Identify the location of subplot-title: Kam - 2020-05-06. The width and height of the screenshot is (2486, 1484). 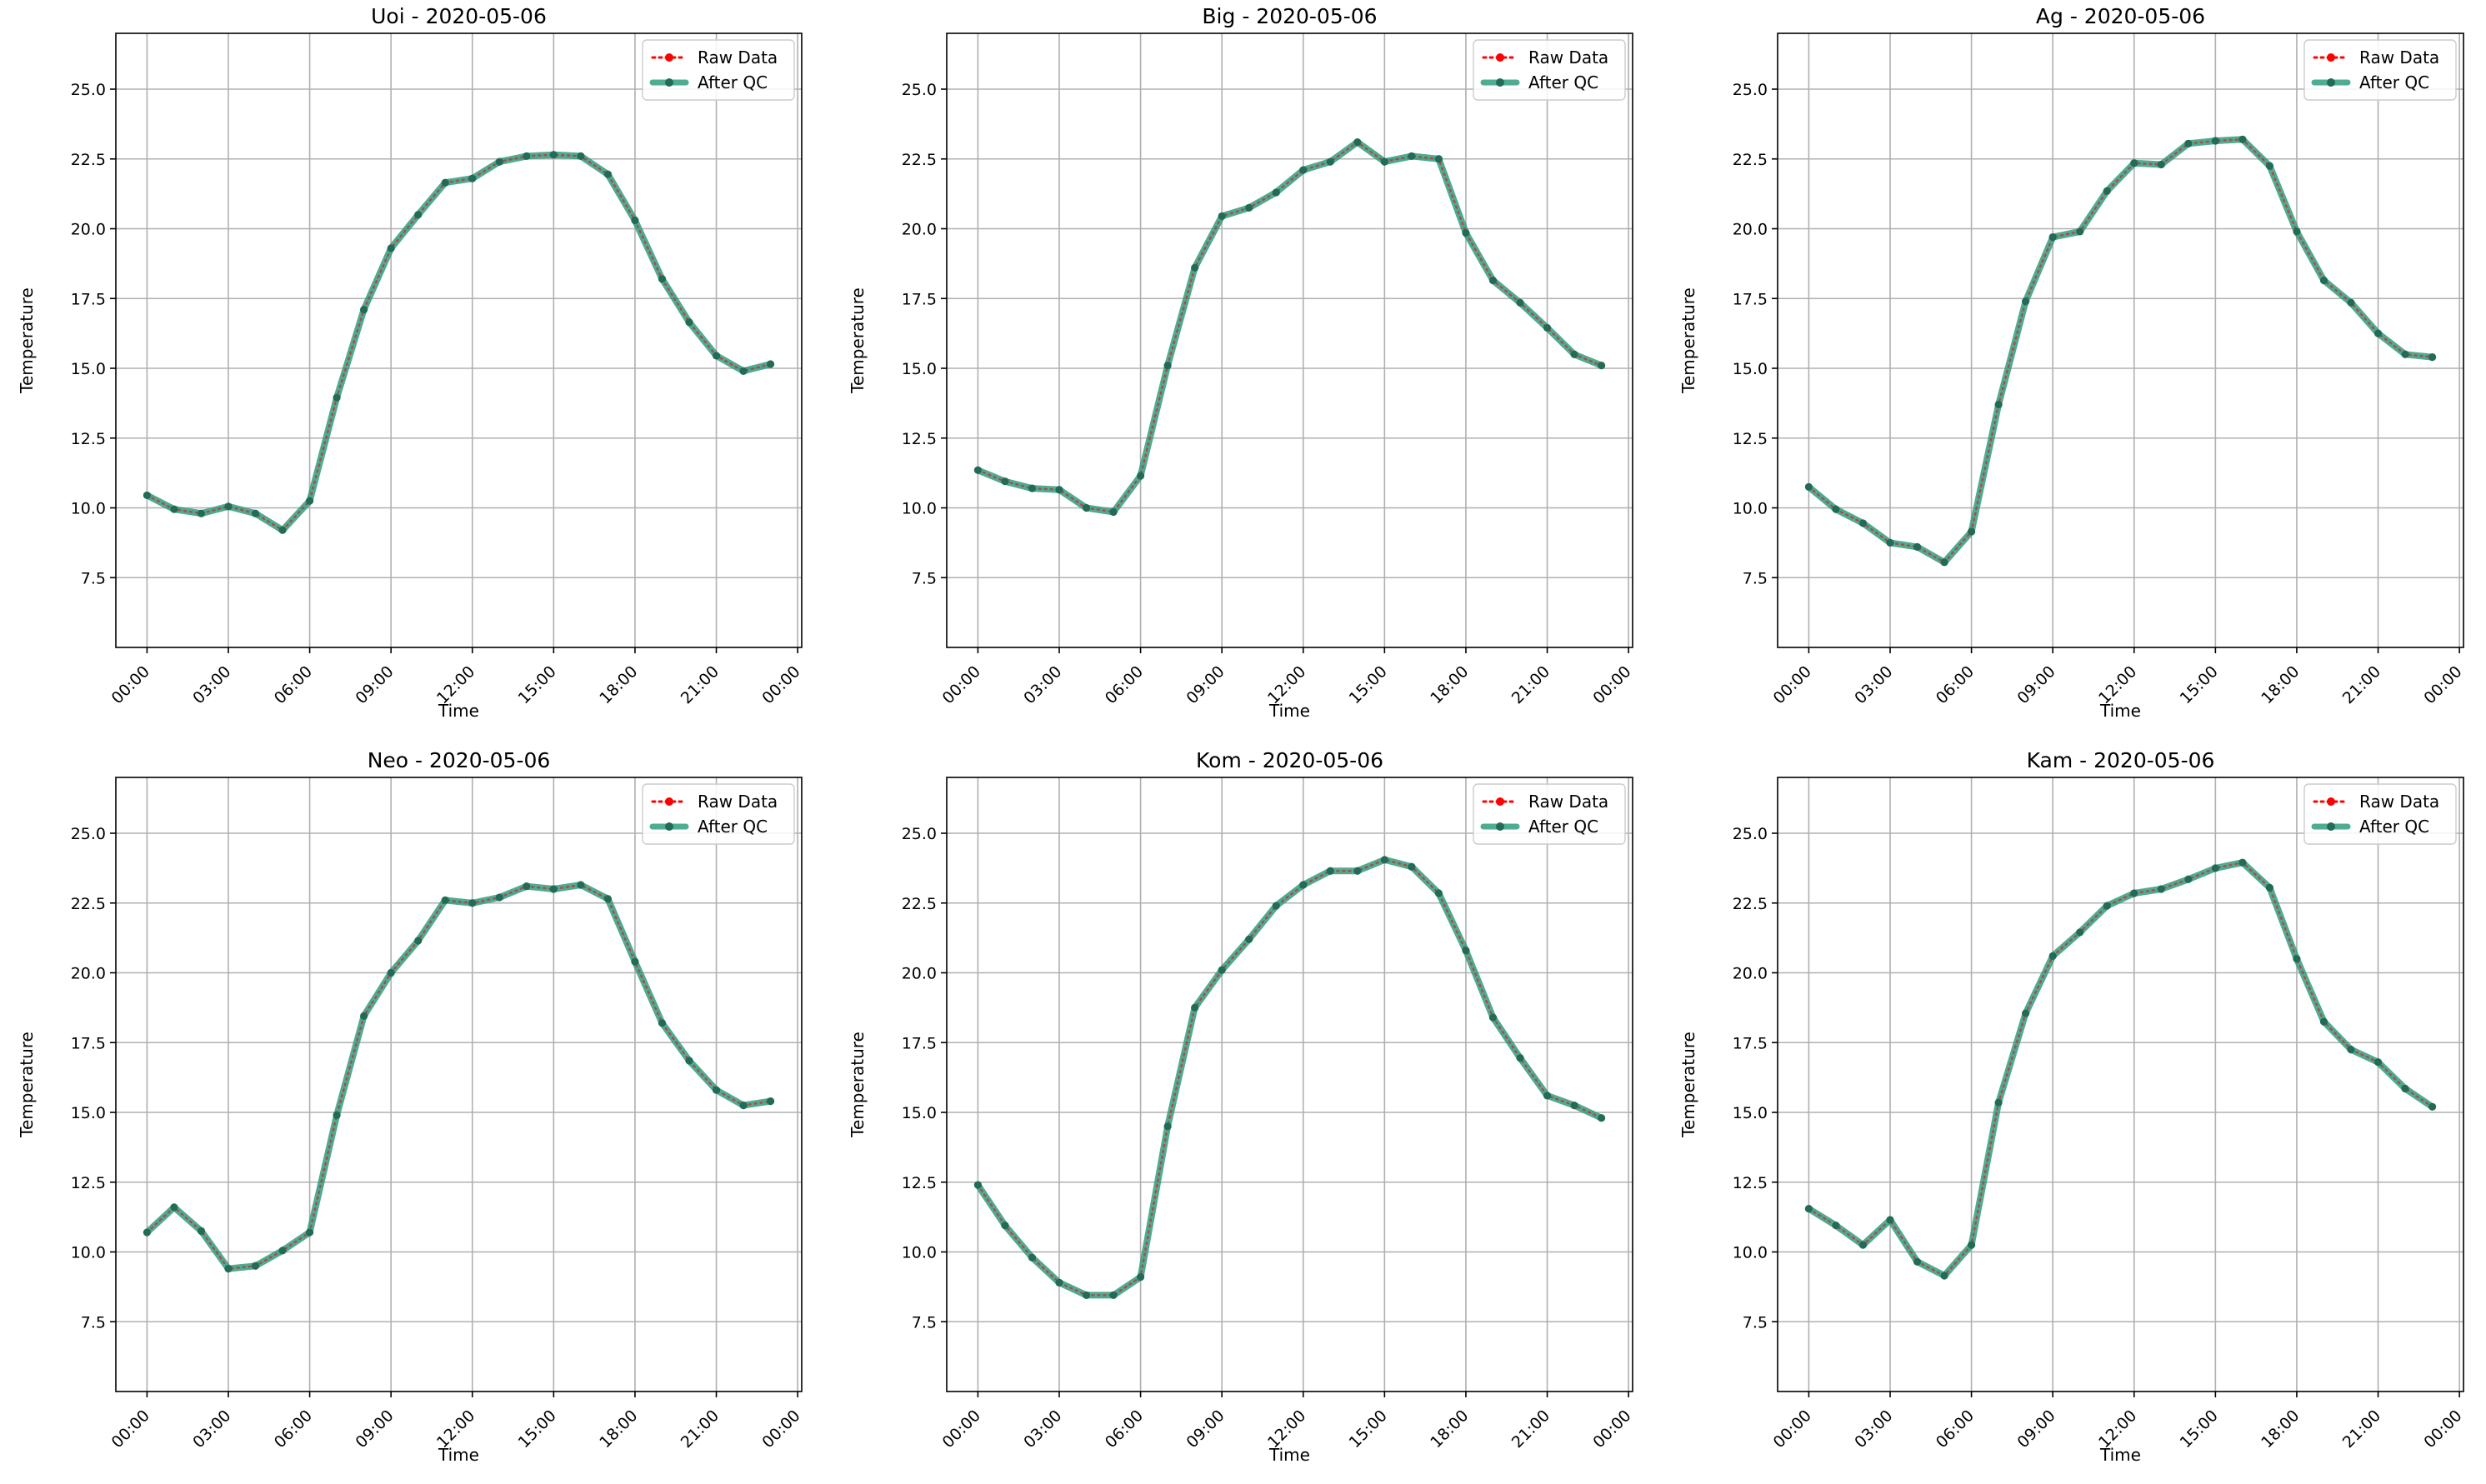
(2121, 760).